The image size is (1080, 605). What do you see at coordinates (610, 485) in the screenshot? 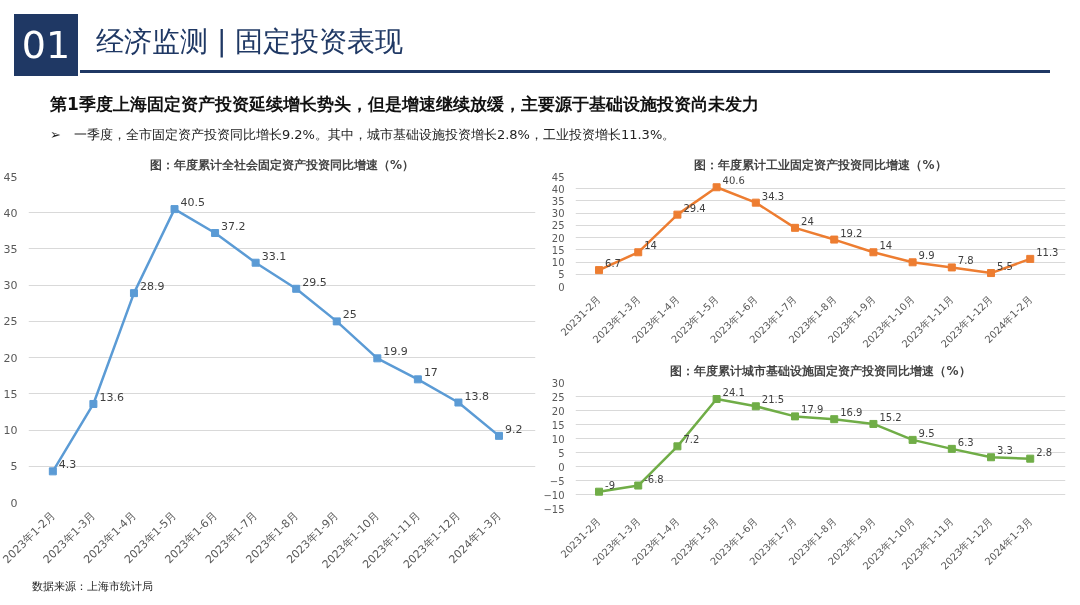
I see `data-label: -9` at bounding box center [610, 485].